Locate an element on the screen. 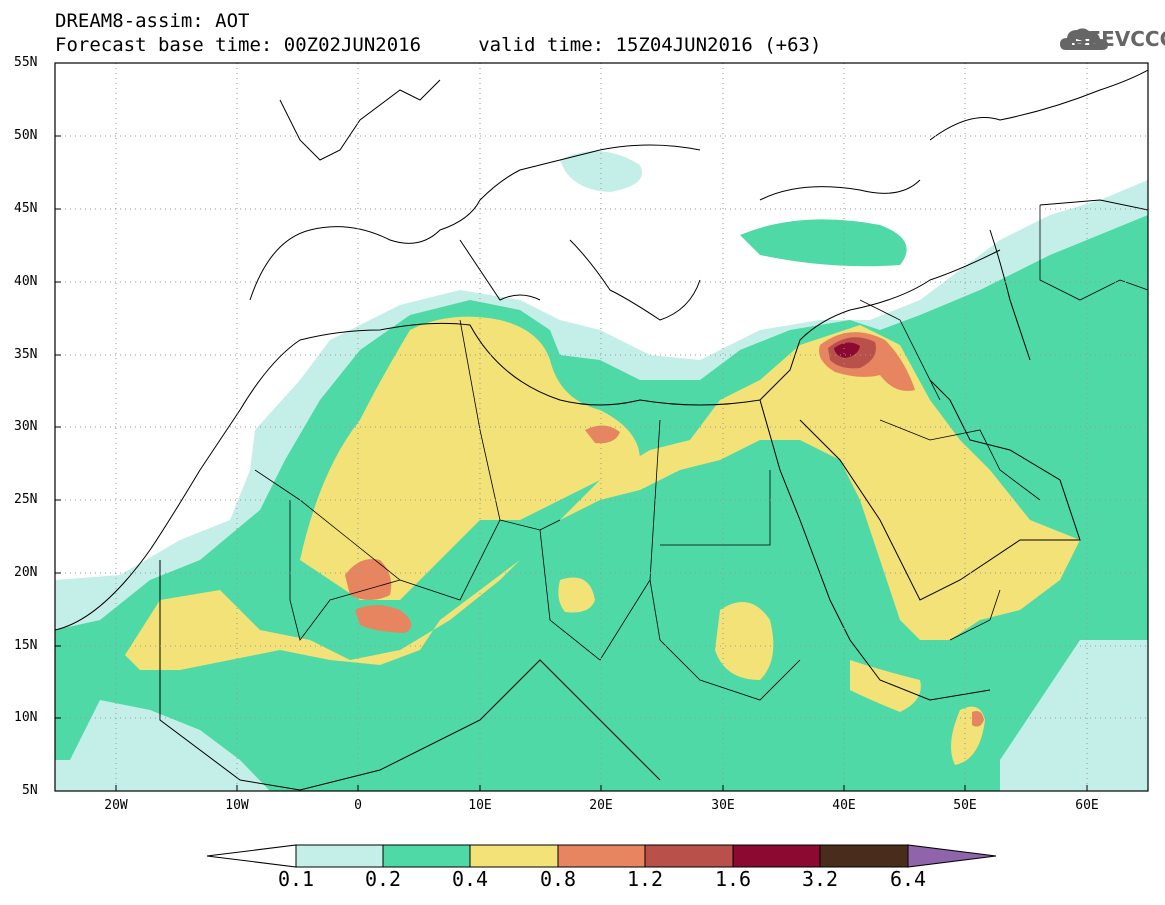 Image resolution: width=1165 pixels, height=905 pixels. chart-title: DREAM8-assim: AOT is located at coordinates (152, 21).